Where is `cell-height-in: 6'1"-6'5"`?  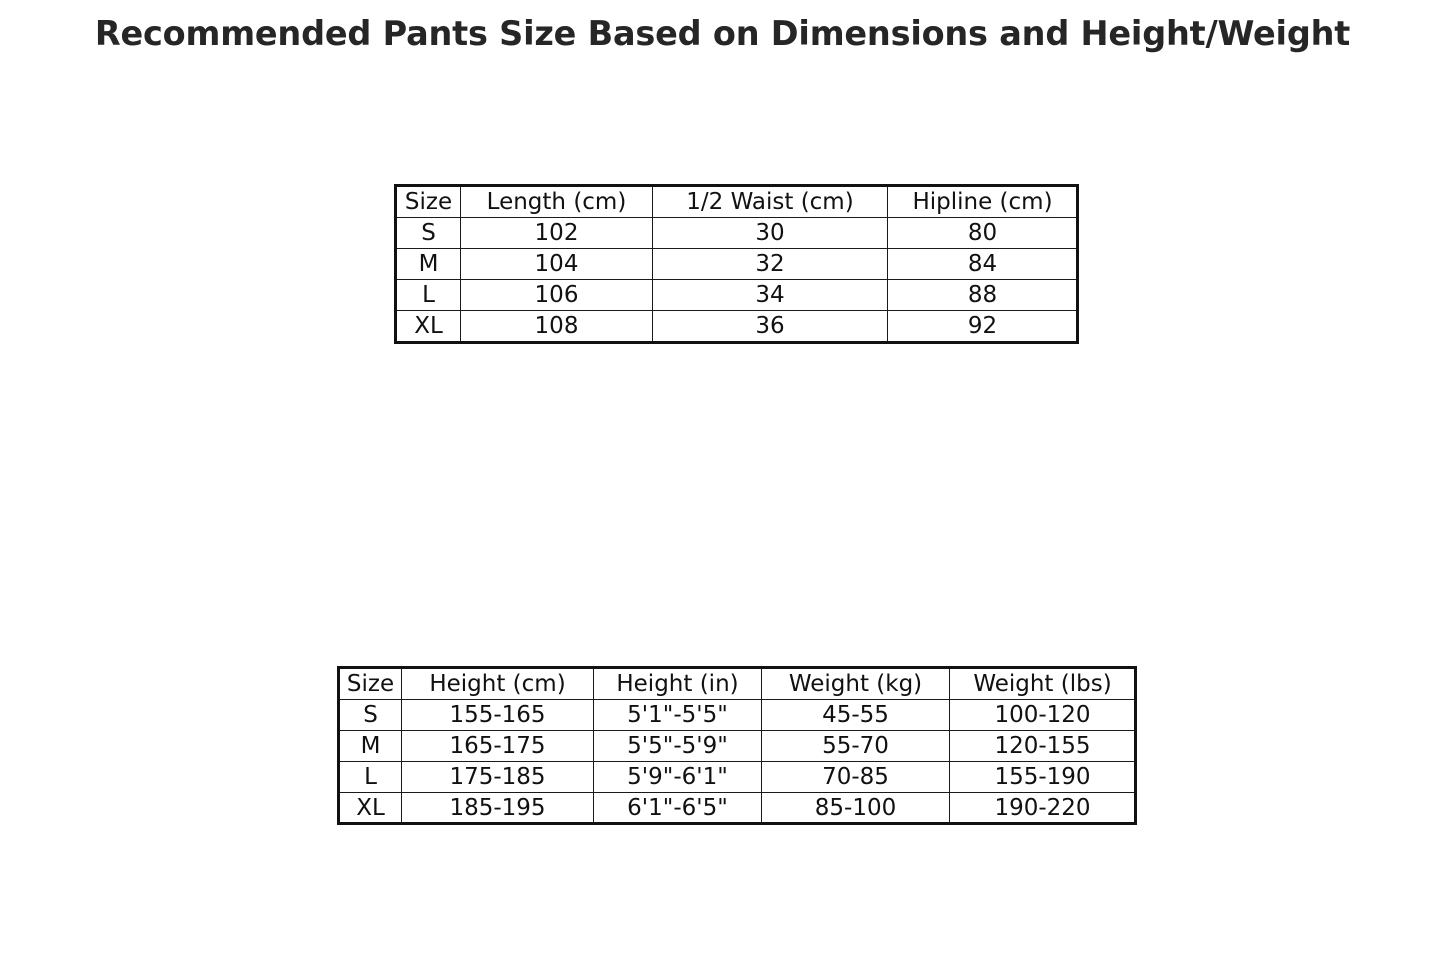
cell-height-in: 6'1"-6'5" is located at coordinates (677, 808).